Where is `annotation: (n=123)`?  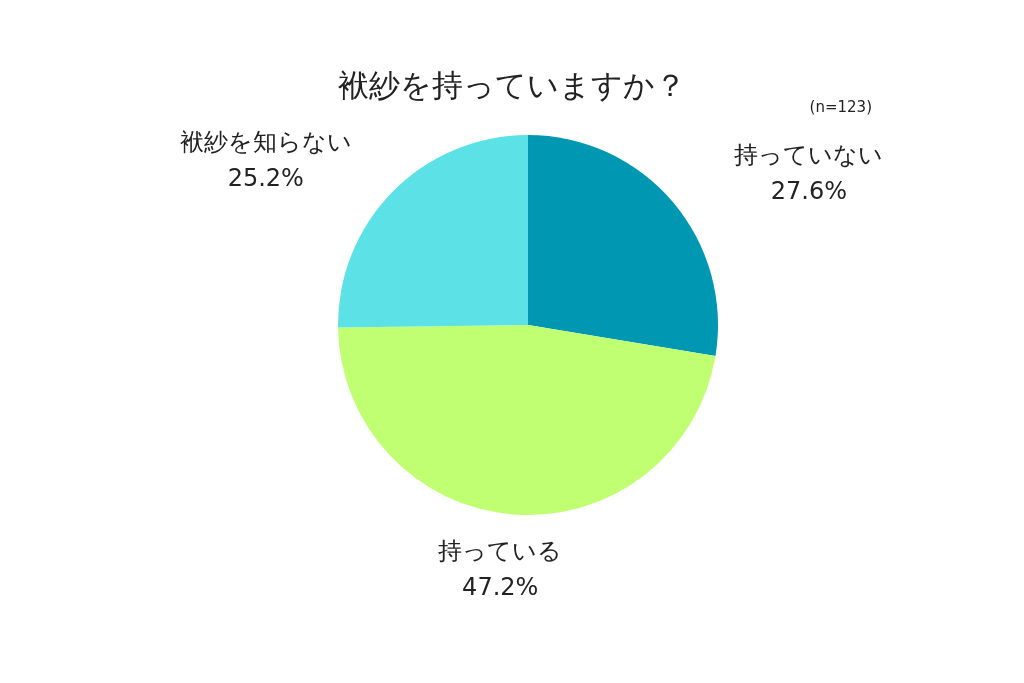
annotation: (n=123) is located at coordinates (840, 107).